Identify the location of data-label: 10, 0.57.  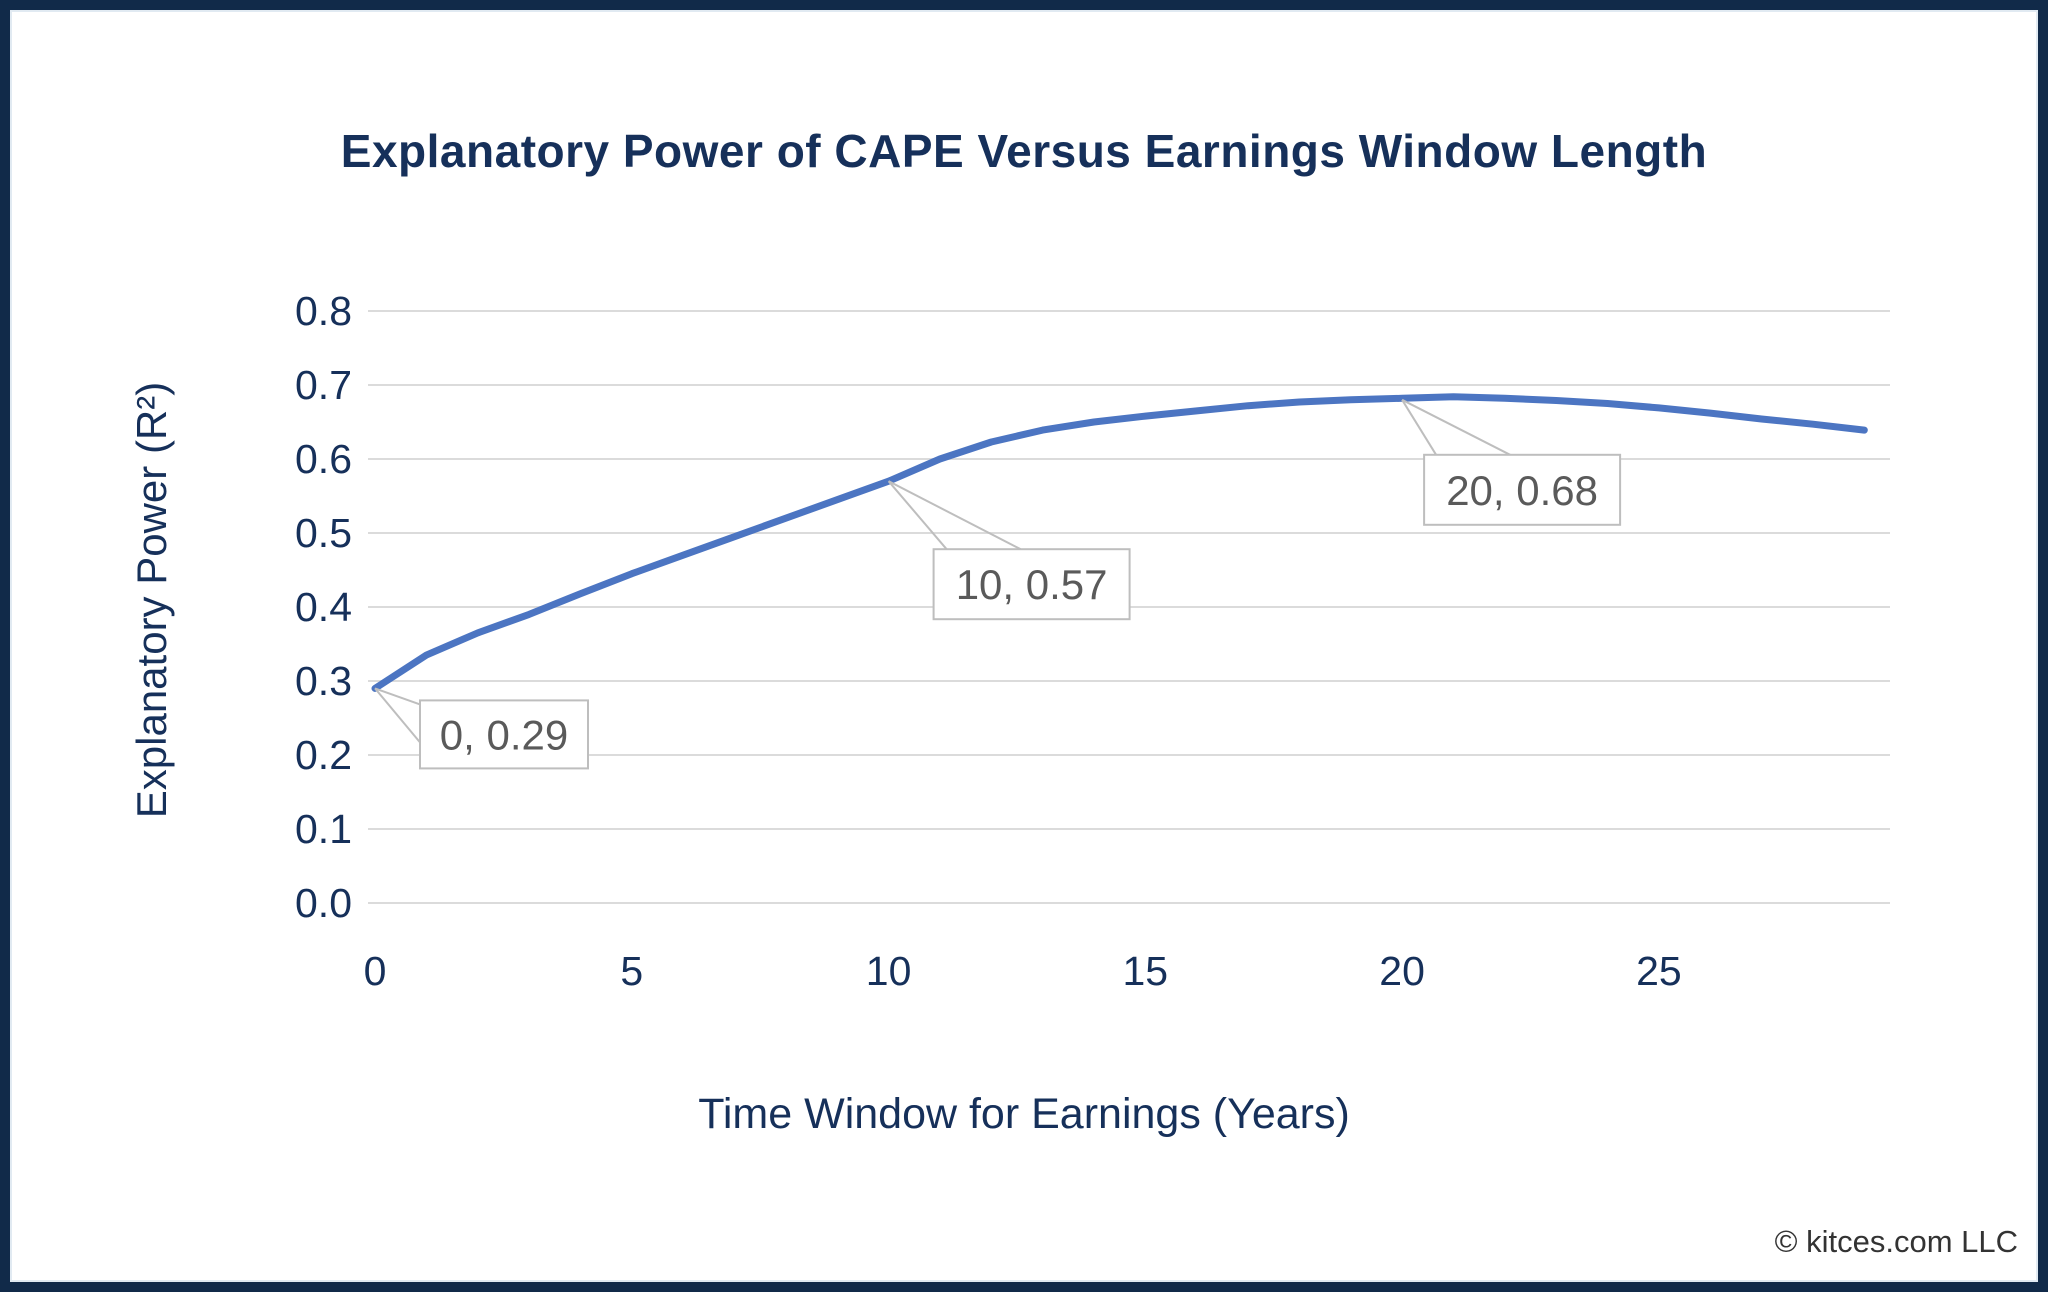
(1032, 584).